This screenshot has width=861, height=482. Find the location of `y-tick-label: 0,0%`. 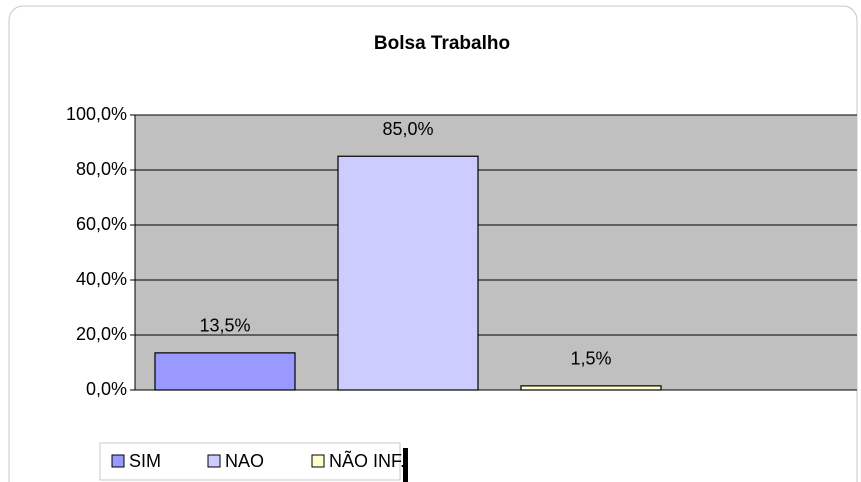

y-tick-label: 0,0% is located at coordinates (106, 389).